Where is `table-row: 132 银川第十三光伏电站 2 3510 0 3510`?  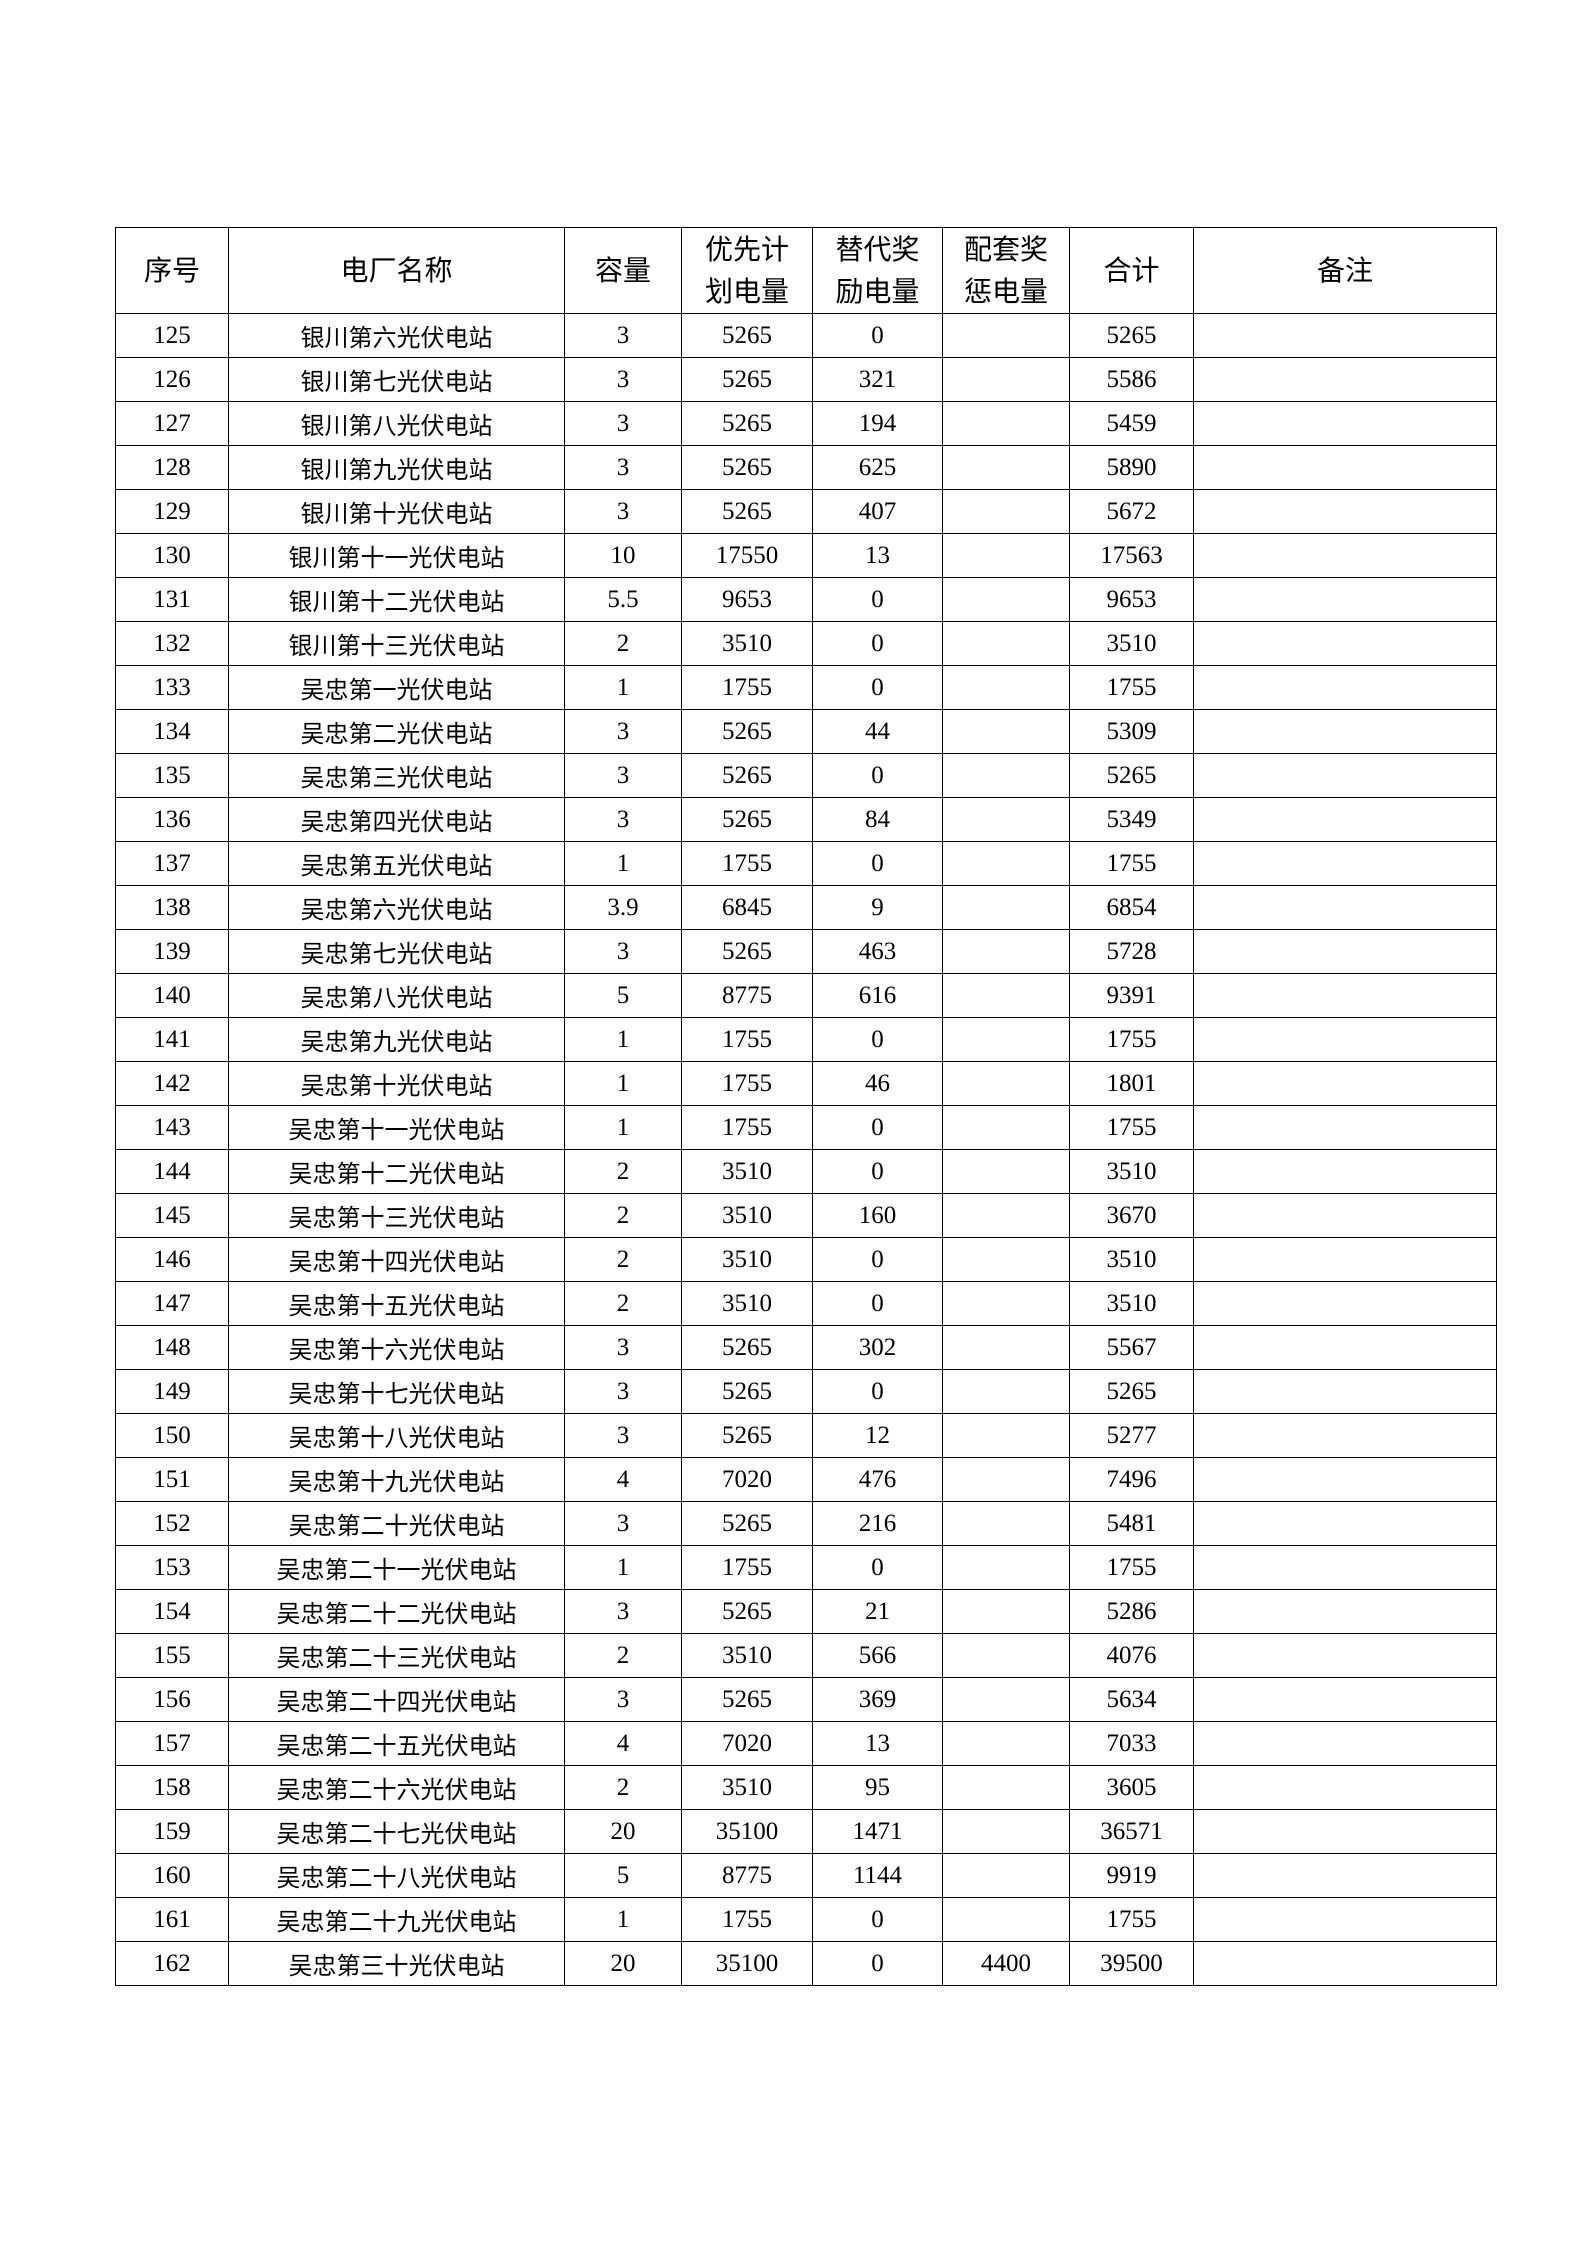 table-row: 132 银川第十三光伏电站 2 3510 0 3510 is located at coordinates (806, 643).